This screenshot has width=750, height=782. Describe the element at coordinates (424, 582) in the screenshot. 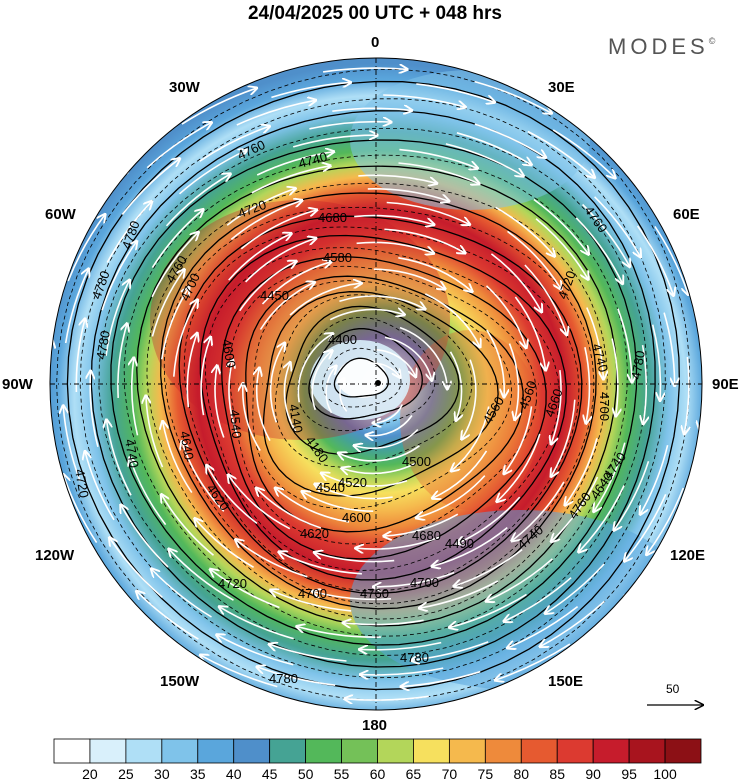

I see `contour-label: 4700` at that location.